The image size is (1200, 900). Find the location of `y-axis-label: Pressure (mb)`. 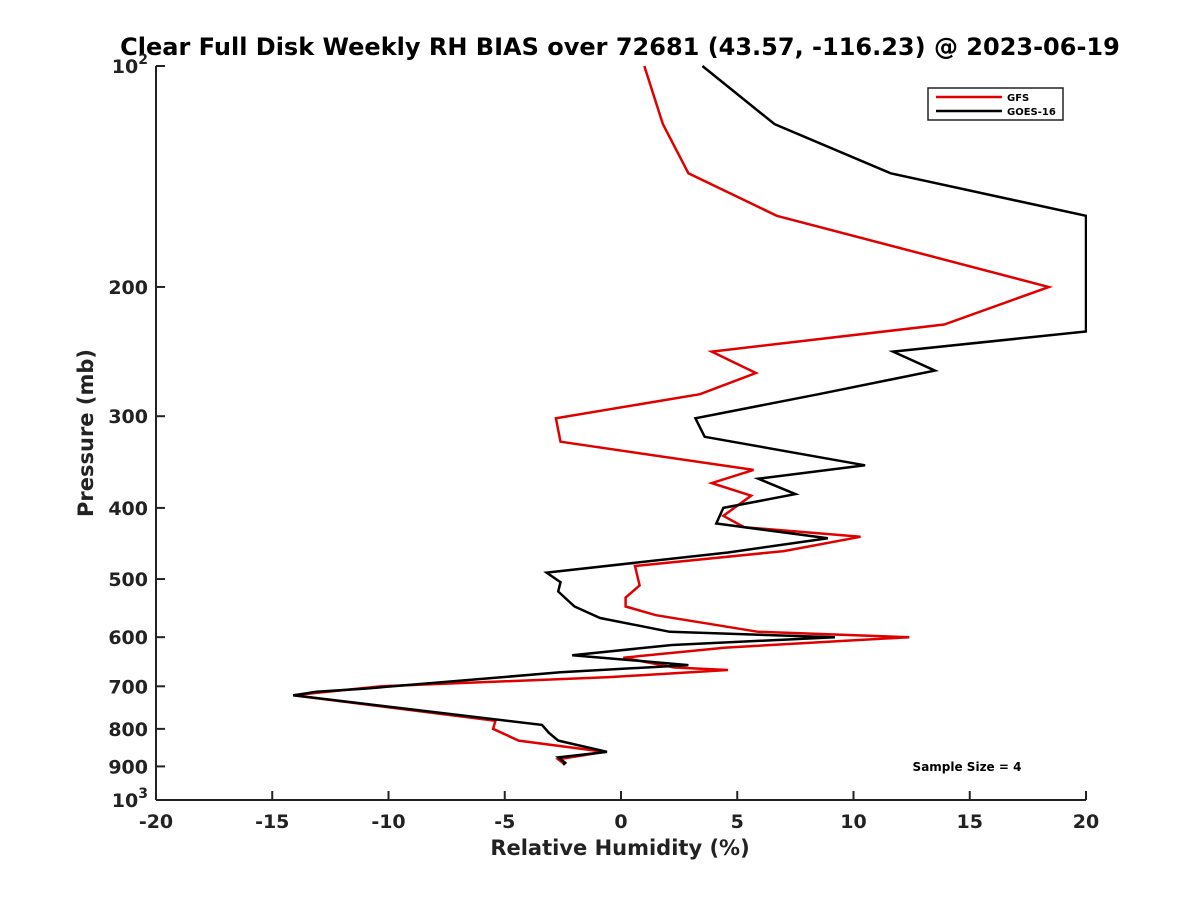

y-axis-label: Pressure (mb) is located at coordinates (86, 433).